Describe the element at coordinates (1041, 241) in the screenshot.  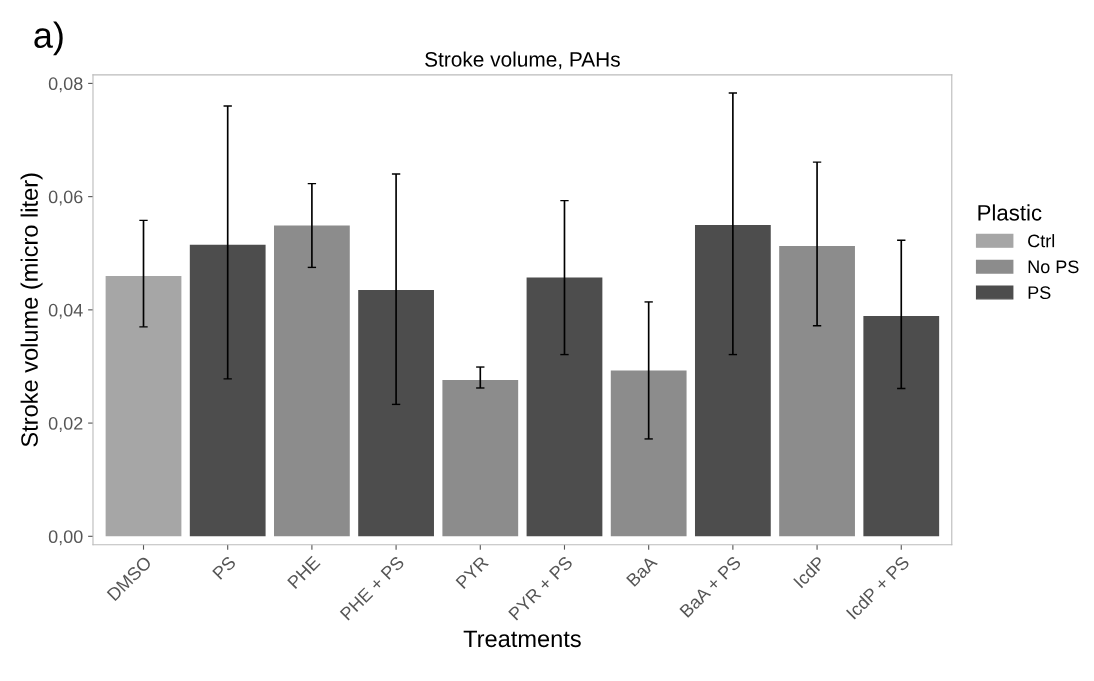
I see `legend-label: Ctrl` at that location.